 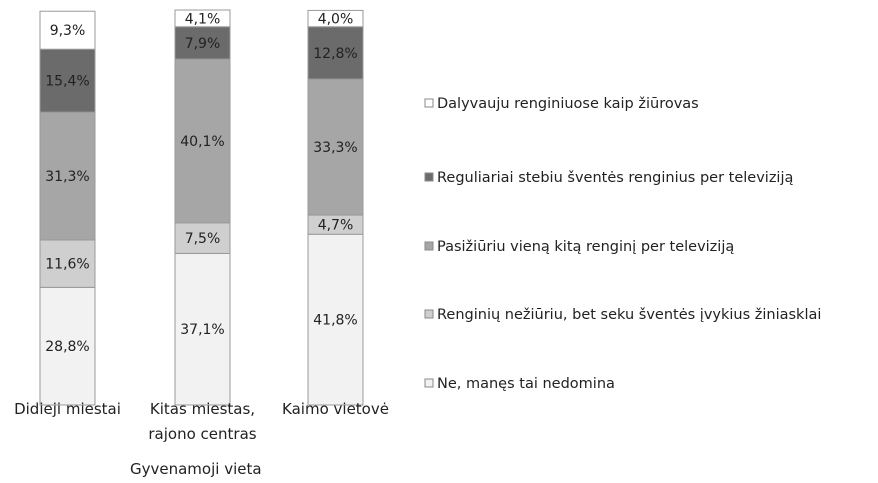 I want to click on data-label: 15,4%, so click(x=67, y=82).